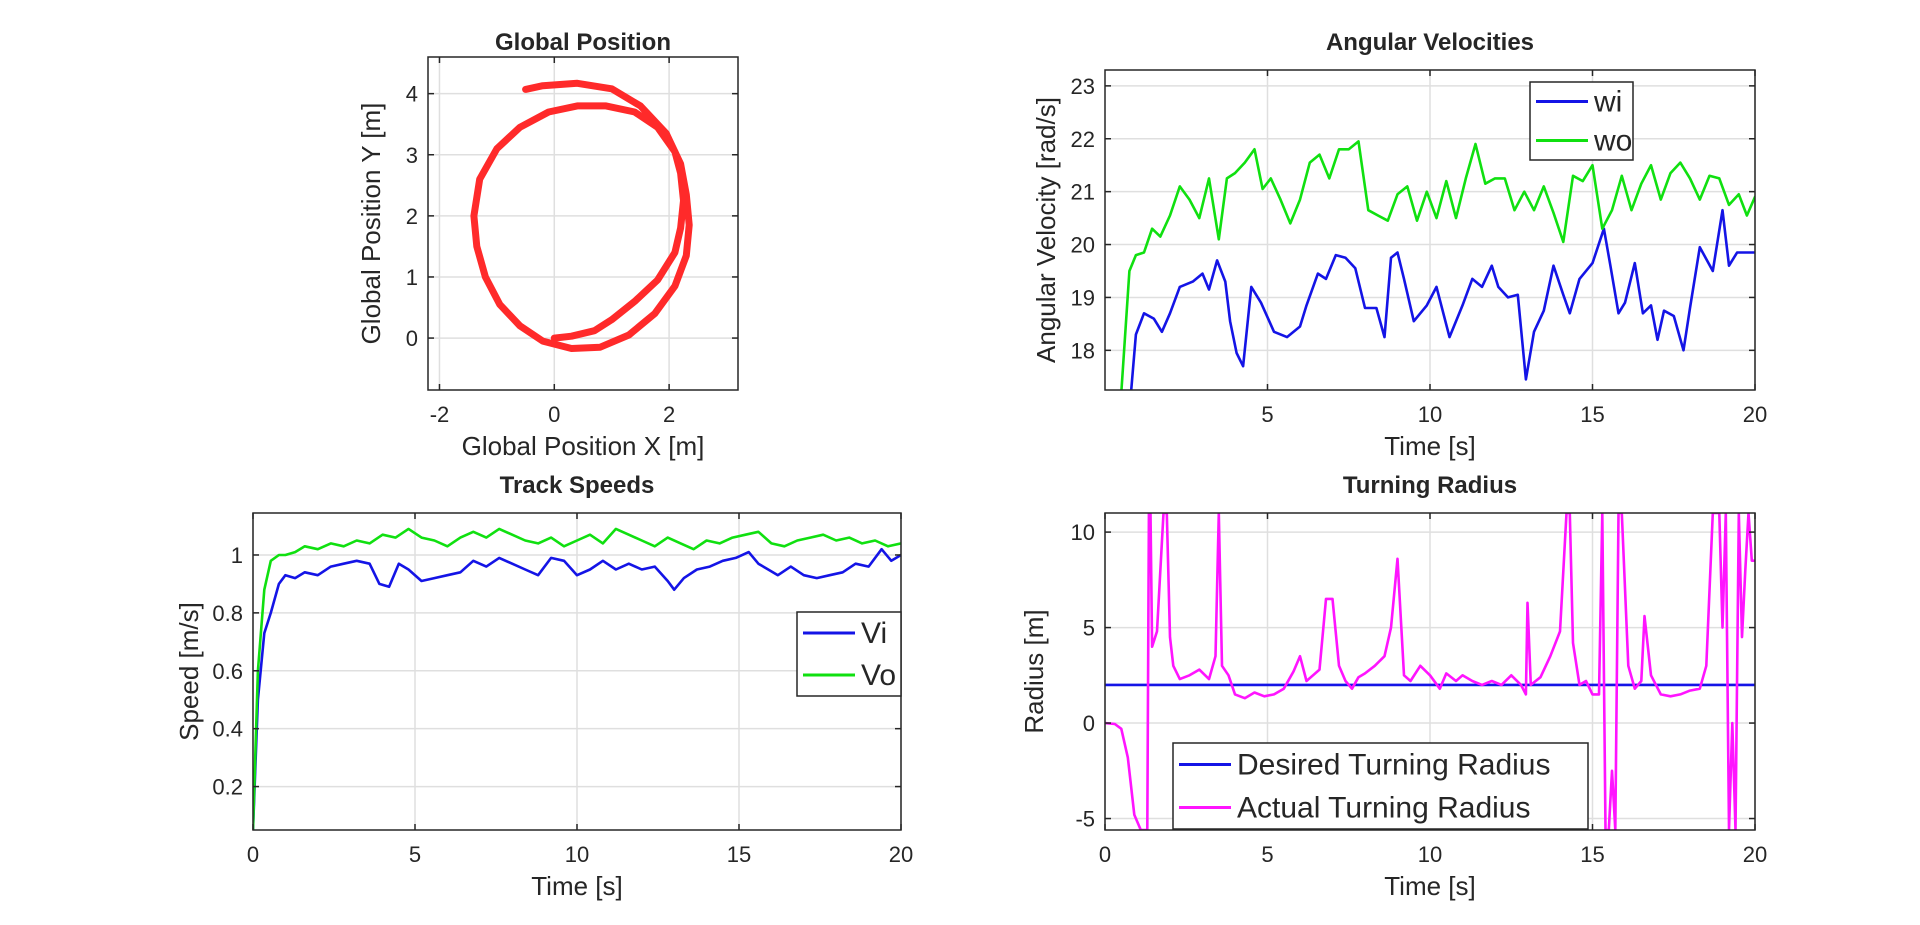 This screenshot has height=925, width=1920. I want to click on y-tick-label: 20, so click(1083, 245).